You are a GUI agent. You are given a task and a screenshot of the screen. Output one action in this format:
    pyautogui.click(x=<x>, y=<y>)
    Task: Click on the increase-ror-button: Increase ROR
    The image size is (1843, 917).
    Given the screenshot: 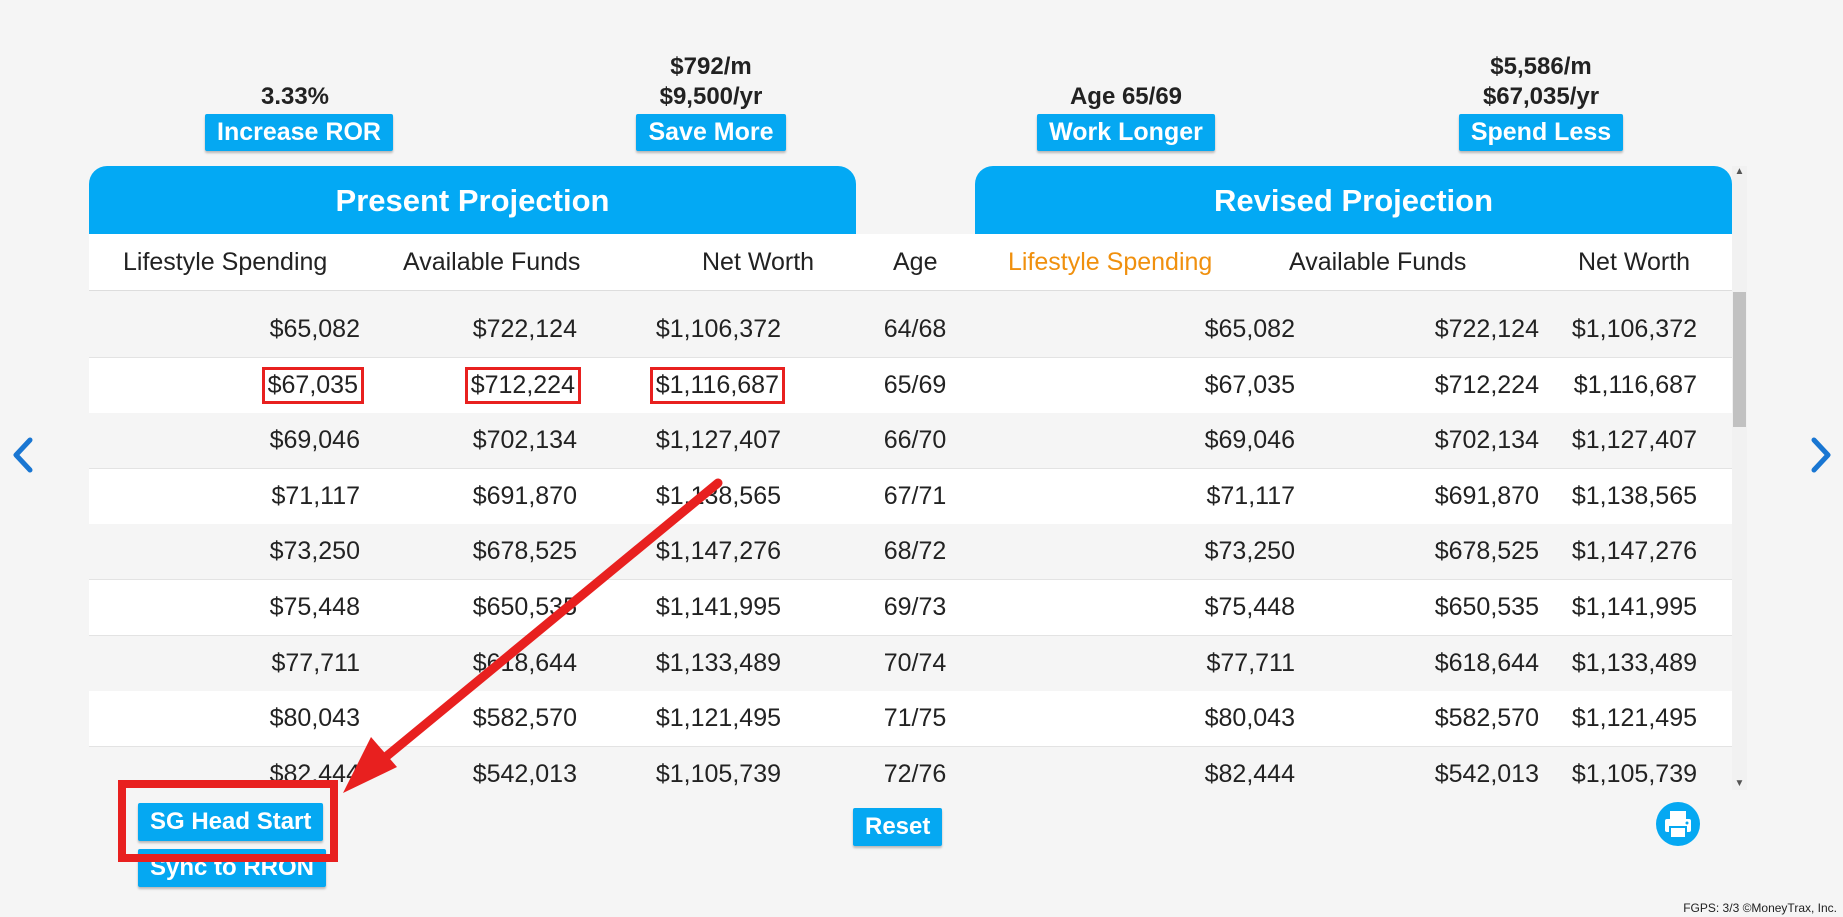 What is the action you would take?
    pyautogui.click(x=299, y=132)
    